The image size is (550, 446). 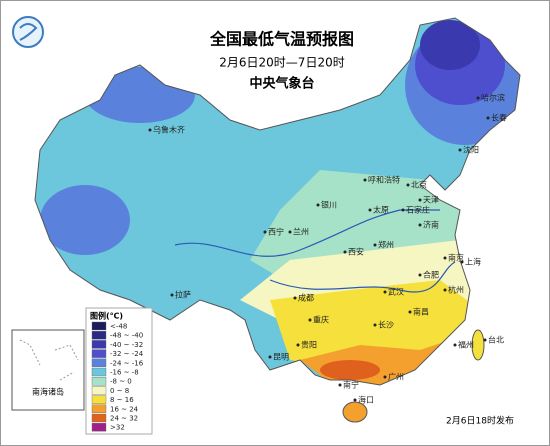 What do you see at coordinates (329, 205) in the screenshot?
I see `city-label: 银川` at bounding box center [329, 205].